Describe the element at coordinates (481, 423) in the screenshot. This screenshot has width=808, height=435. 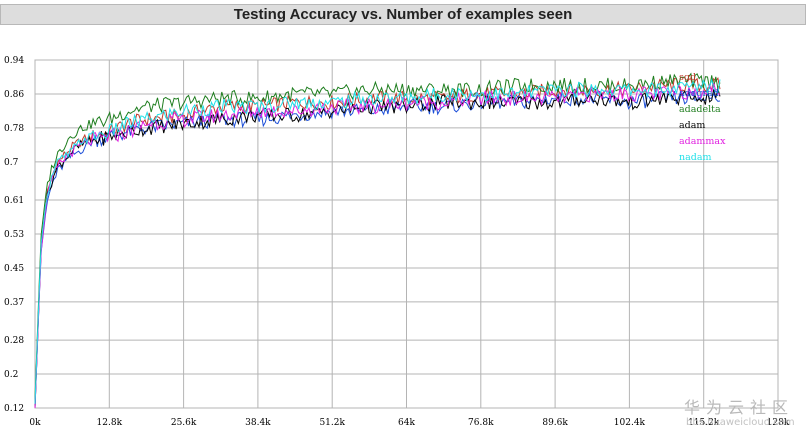
I see `x-tick-label: 76.8k` at that location.